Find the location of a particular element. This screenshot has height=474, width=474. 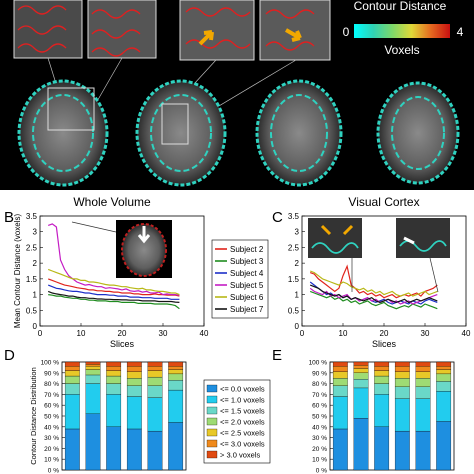

x-axis-label: Slices is located at coordinates (384, 344).